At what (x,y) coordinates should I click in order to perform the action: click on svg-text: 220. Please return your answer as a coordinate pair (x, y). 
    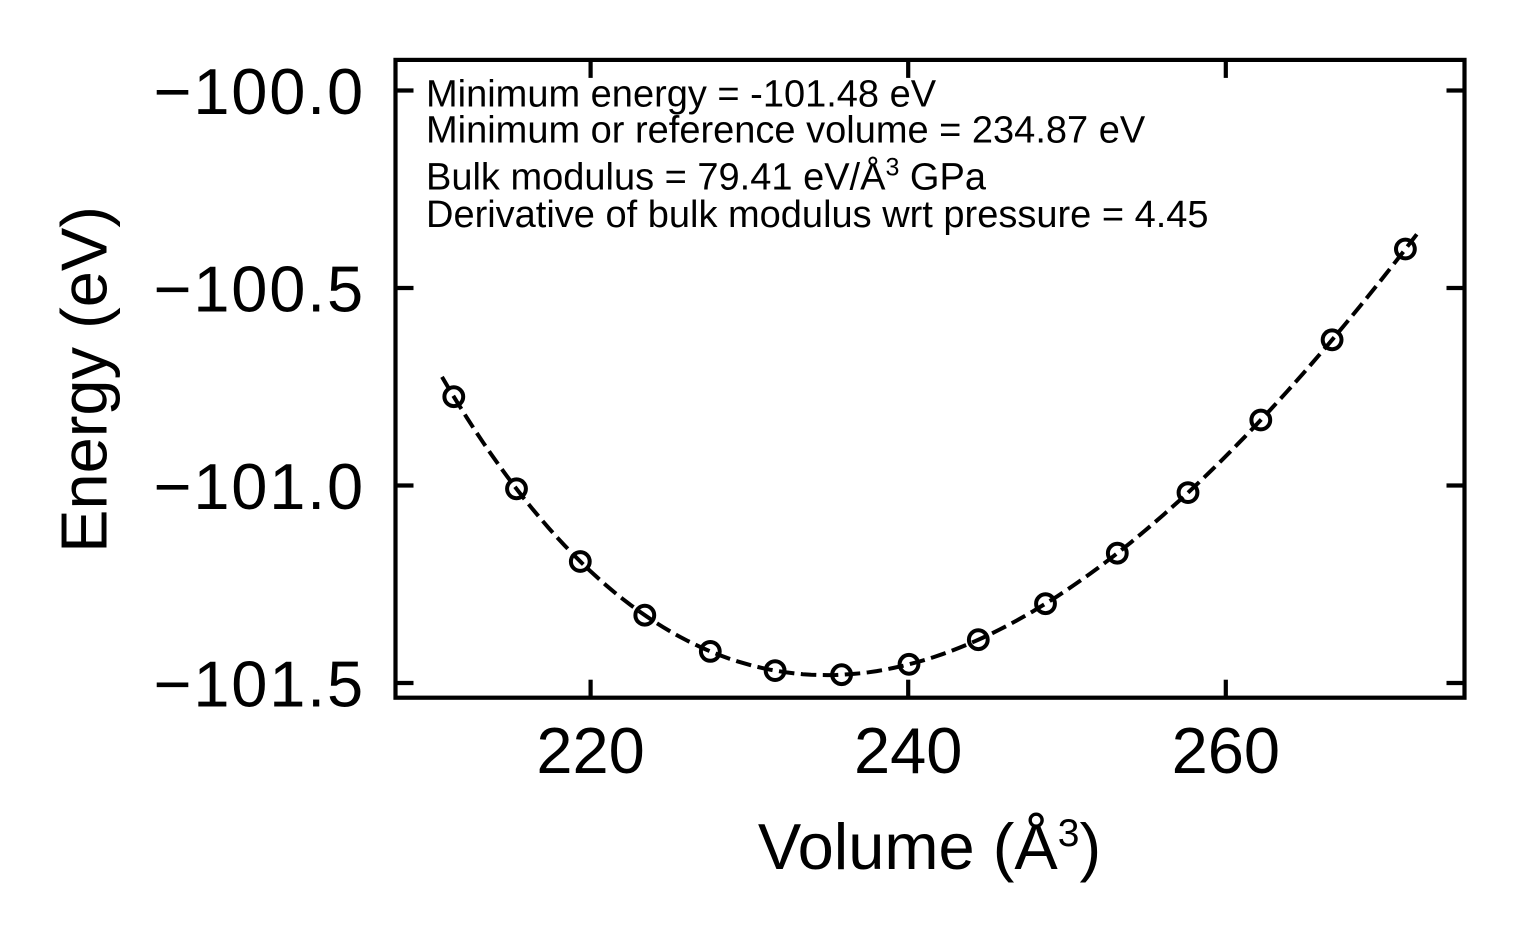
    Looking at the image, I should click on (590, 750).